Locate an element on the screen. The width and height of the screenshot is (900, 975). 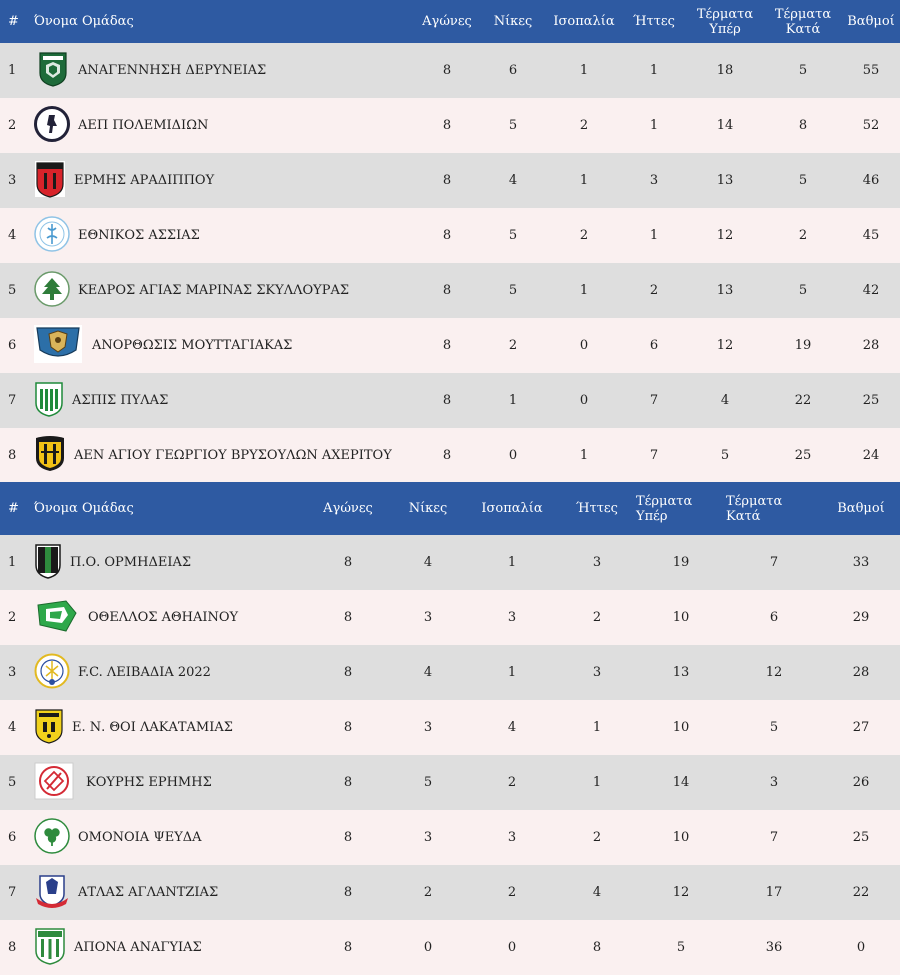
table-row: 1 ΑΝΑΓΕΝΝΗΣΗ ΔΕΡΥΝΕΙΑΣ 8 6 1 1 18 5 55 is located at coordinates (450, 70).